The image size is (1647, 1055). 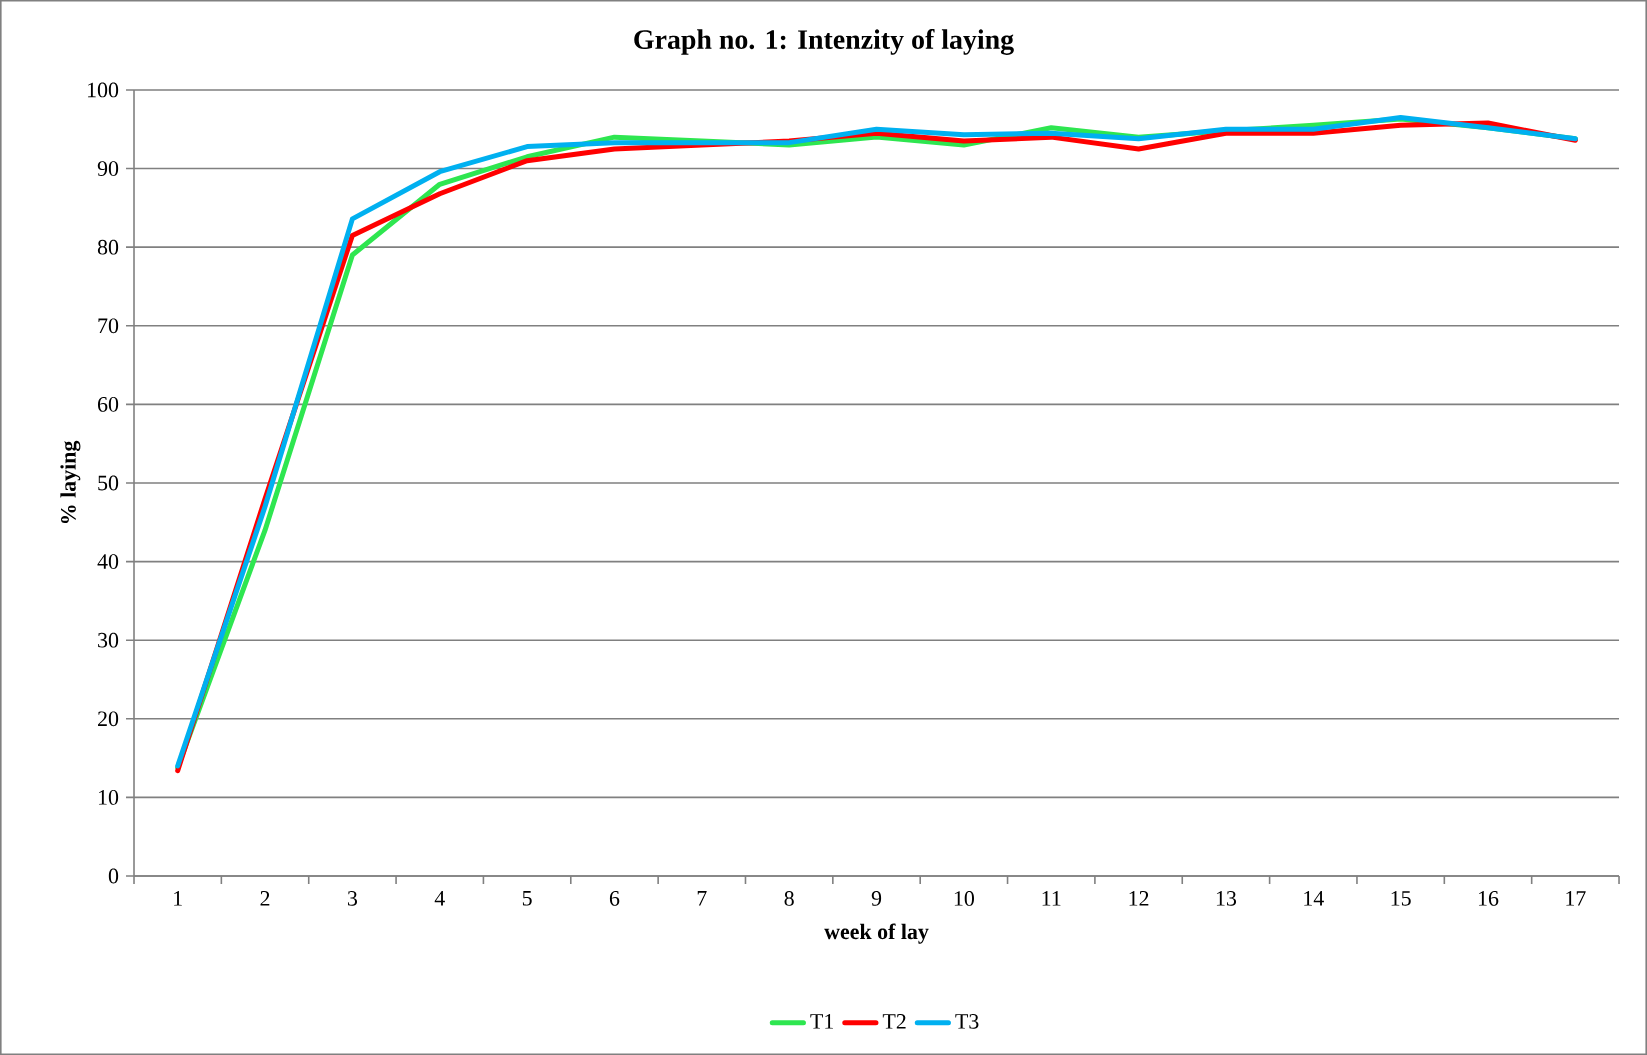 What do you see at coordinates (70, 482) in the screenshot?
I see `y-axis-title: % laying` at bounding box center [70, 482].